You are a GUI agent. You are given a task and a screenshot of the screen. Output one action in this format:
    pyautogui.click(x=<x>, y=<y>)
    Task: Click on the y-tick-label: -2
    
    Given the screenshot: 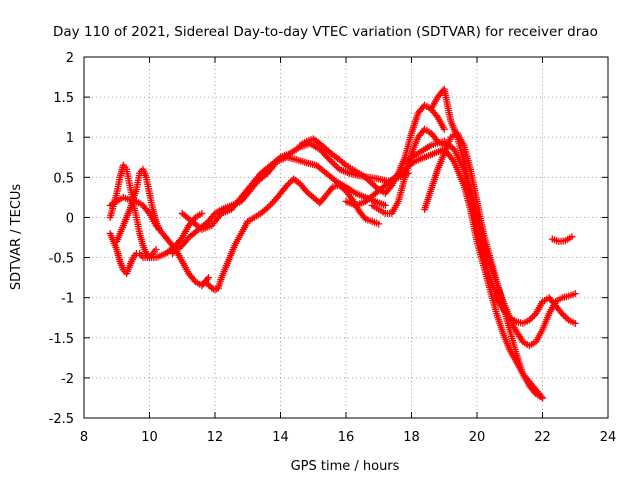 What is the action you would take?
    pyautogui.click(x=67, y=379)
    